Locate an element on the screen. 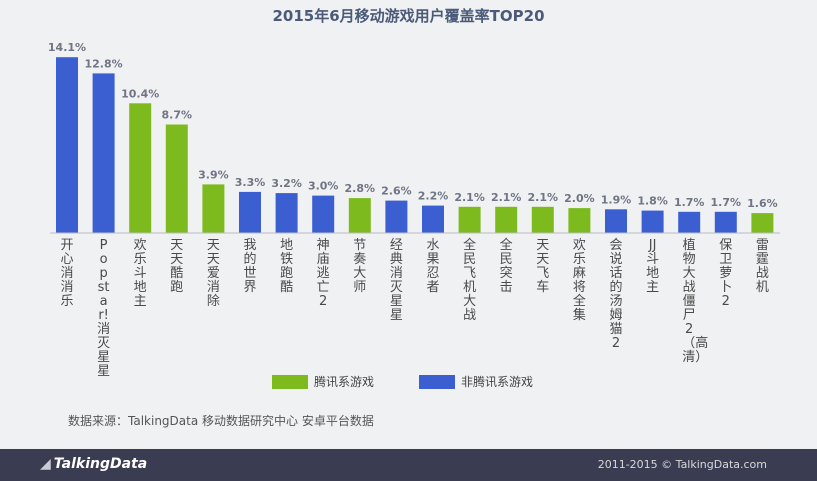 This screenshot has width=817, height=481. category-label-9: 节奏大师 is located at coordinates (360, 266).